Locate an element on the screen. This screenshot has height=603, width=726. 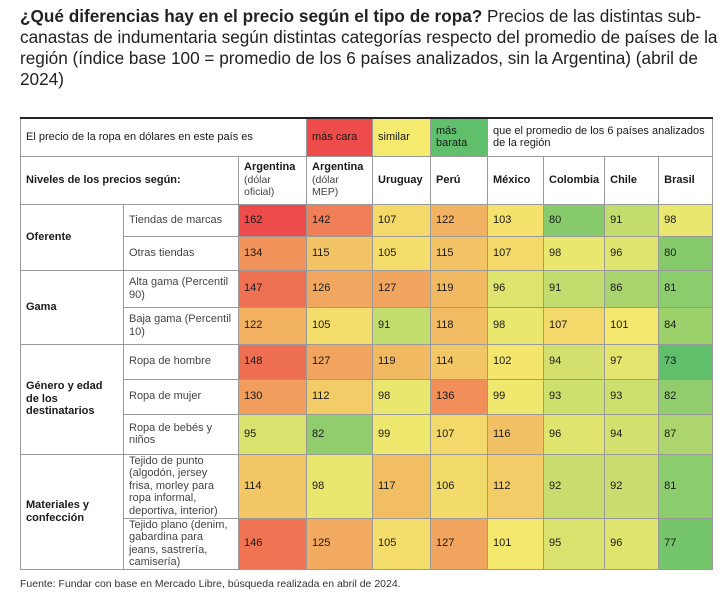
value-cell: 142 is located at coordinates (339, 220).